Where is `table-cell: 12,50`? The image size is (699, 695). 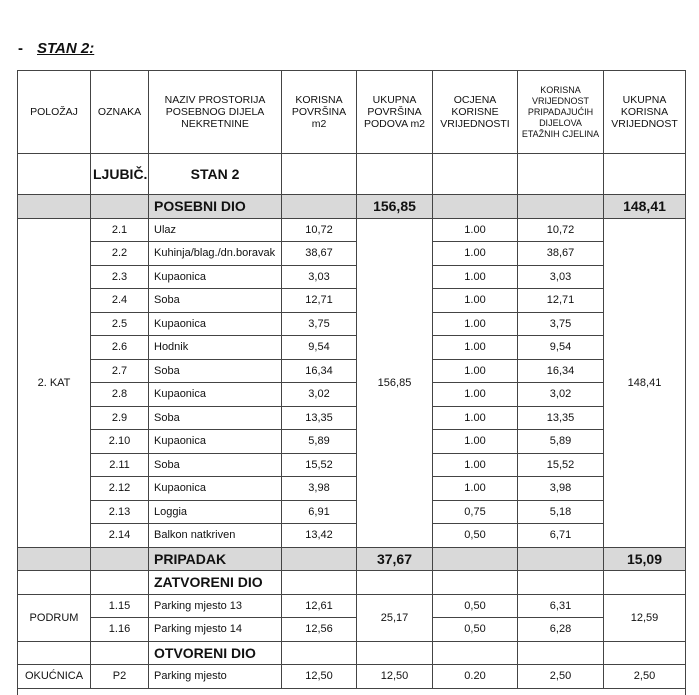
table-cell: 12,50 is located at coordinates (394, 676).